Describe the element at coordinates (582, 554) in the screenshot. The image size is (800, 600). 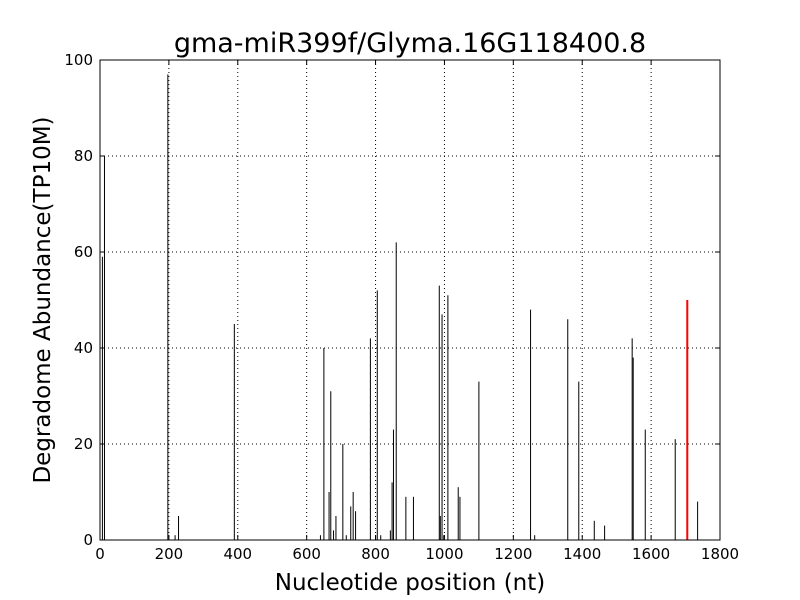
I see `x-tick-label: 1400` at that location.